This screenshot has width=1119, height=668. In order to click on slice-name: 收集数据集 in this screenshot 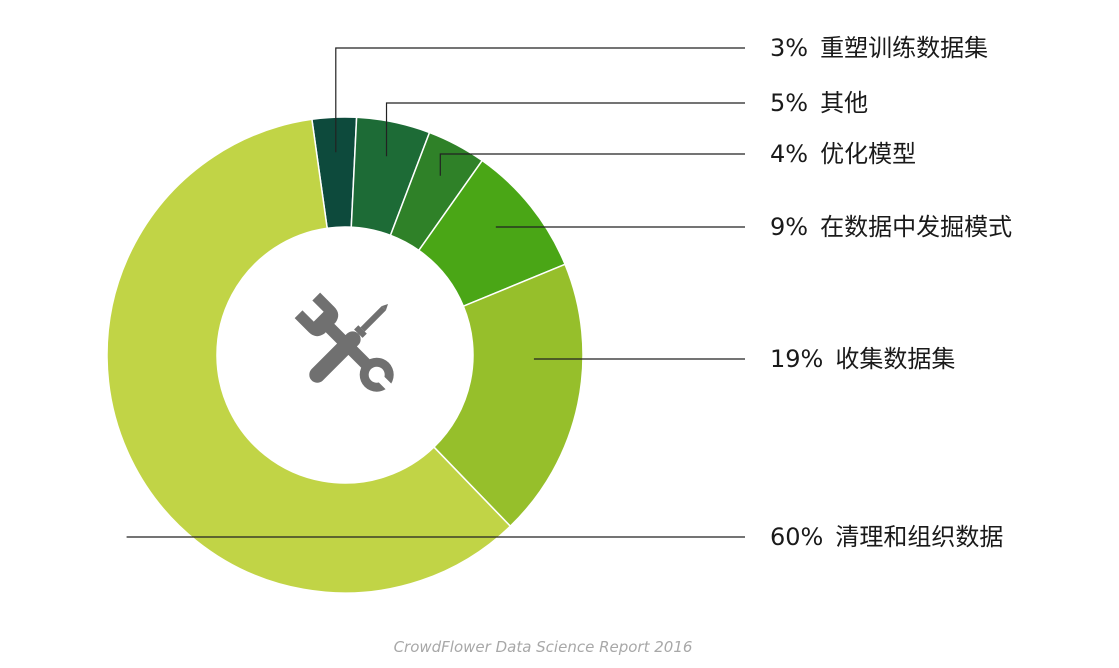, I will do `click(895, 359)`.